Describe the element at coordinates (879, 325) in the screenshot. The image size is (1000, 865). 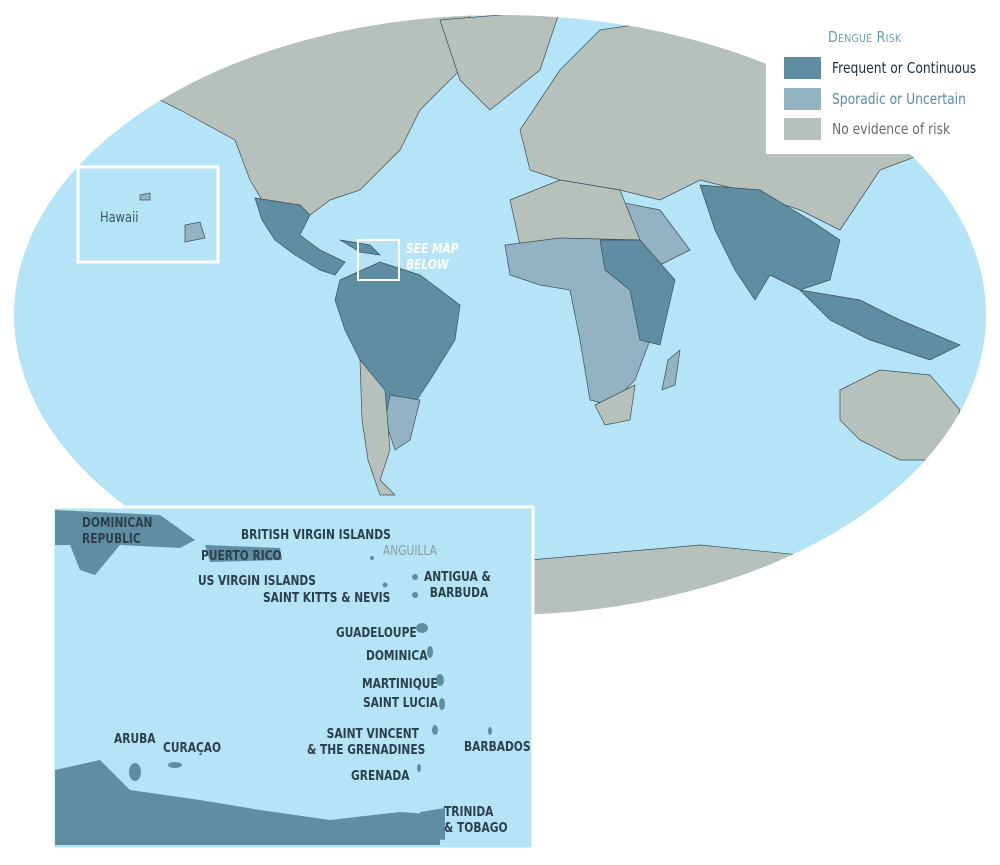
I see `southeast-asia-islands` at that location.